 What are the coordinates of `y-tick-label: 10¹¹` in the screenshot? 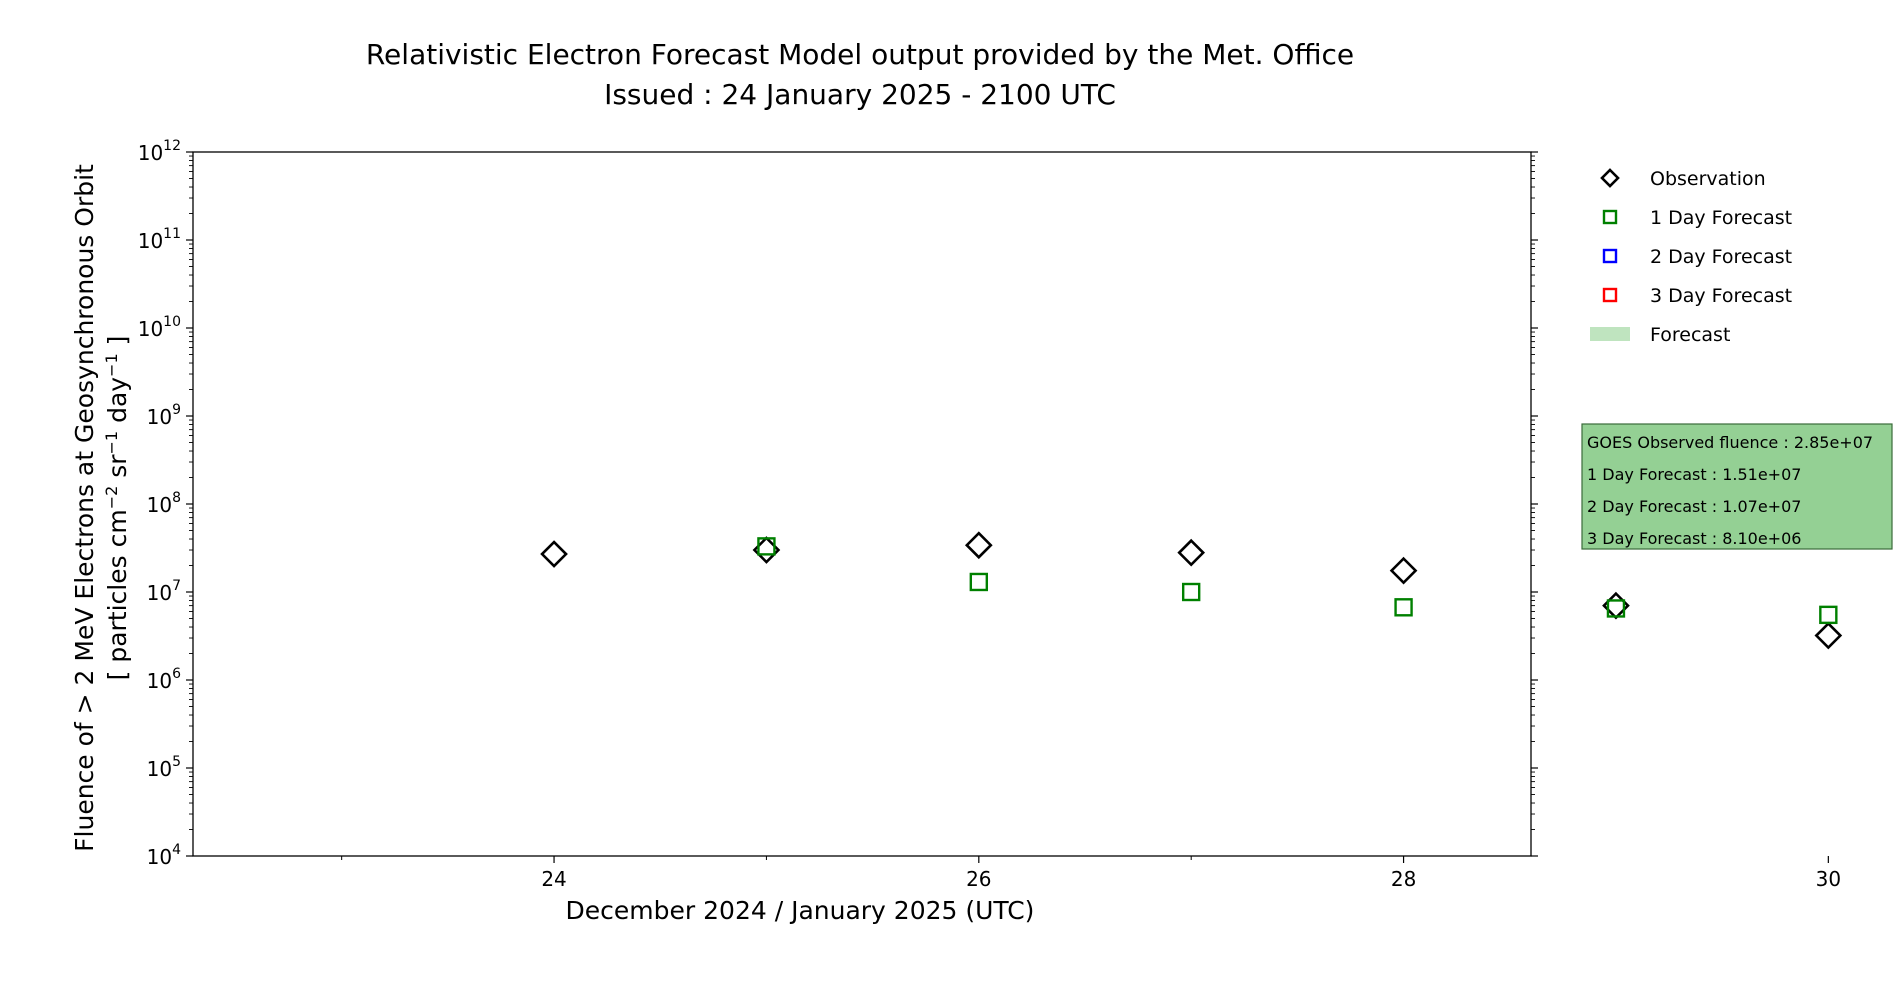 It's located at (159, 239).